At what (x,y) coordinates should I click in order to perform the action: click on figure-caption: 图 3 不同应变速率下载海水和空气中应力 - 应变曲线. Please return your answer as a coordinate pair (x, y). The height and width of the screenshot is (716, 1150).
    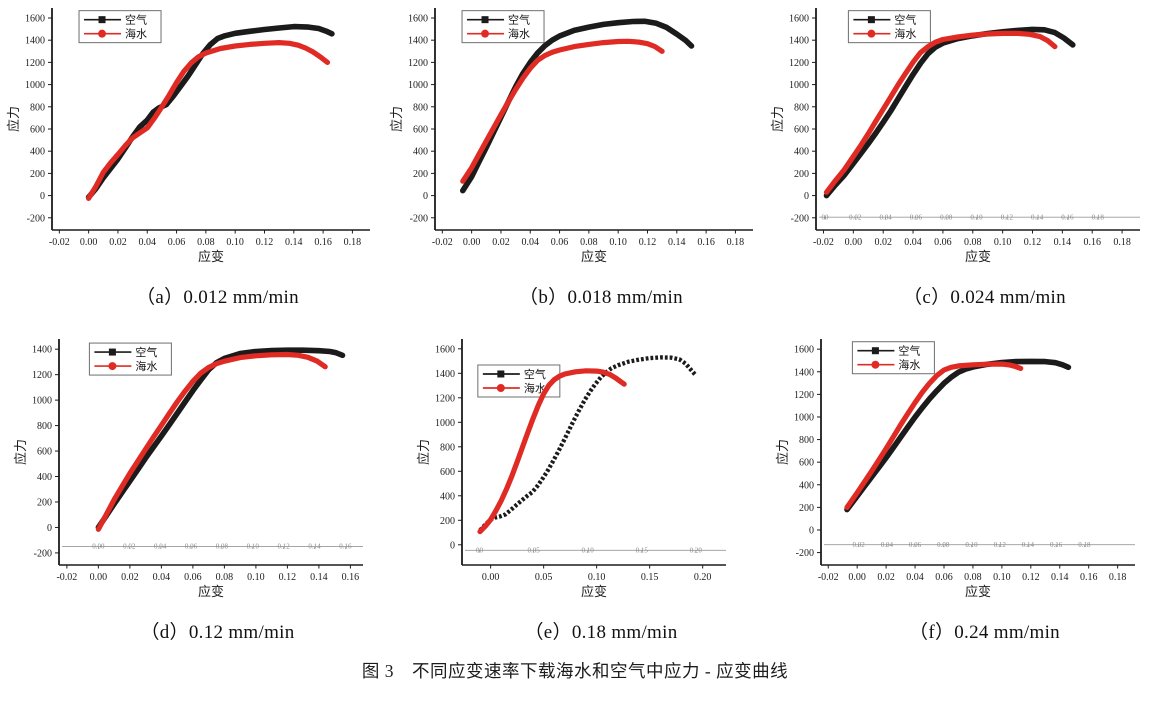
    Looking at the image, I should click on (575, 671).